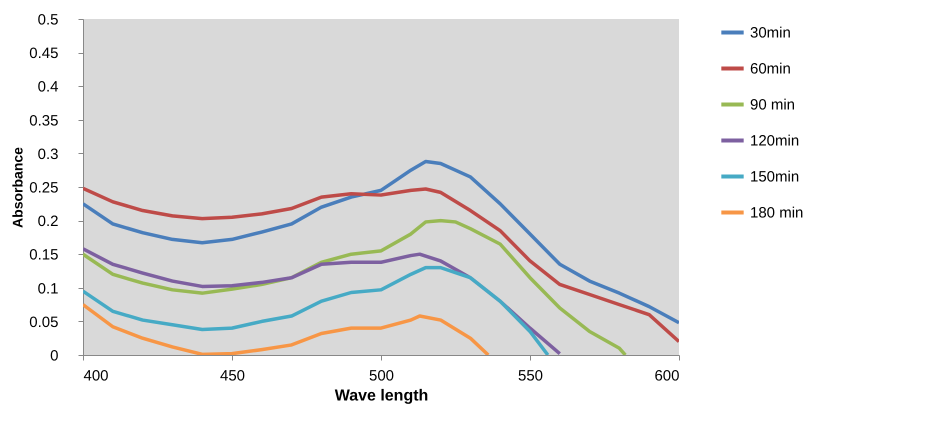 The height and width of the screenshot is (426, 932). What do you see at coordinates (43, 188) in the screenshot?
I see `y-tick-label: 0.25` at bounding box center [43, 188].